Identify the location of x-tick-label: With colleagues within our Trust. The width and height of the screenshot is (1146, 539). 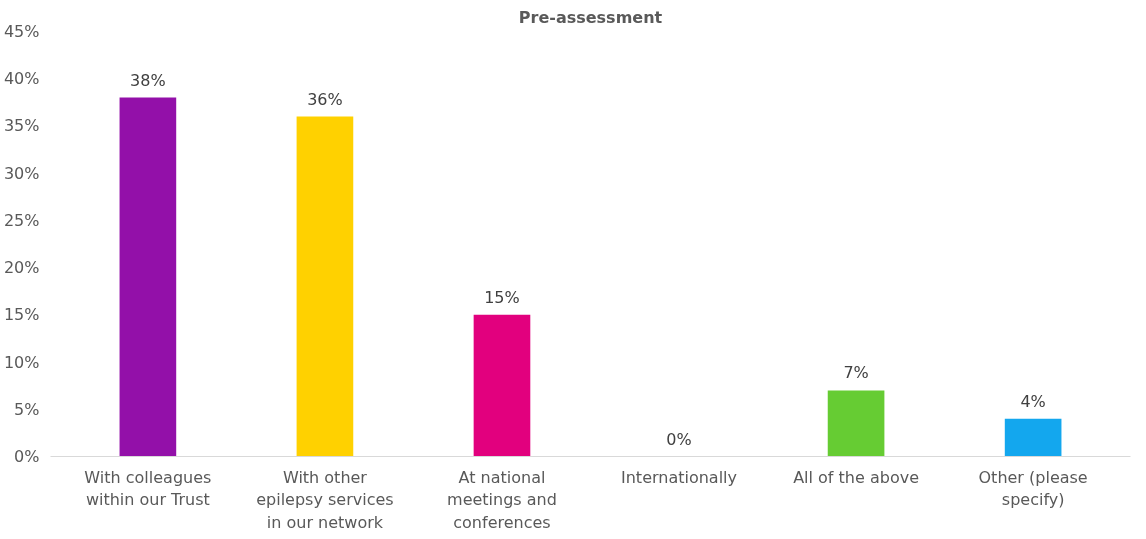
(148, 488).